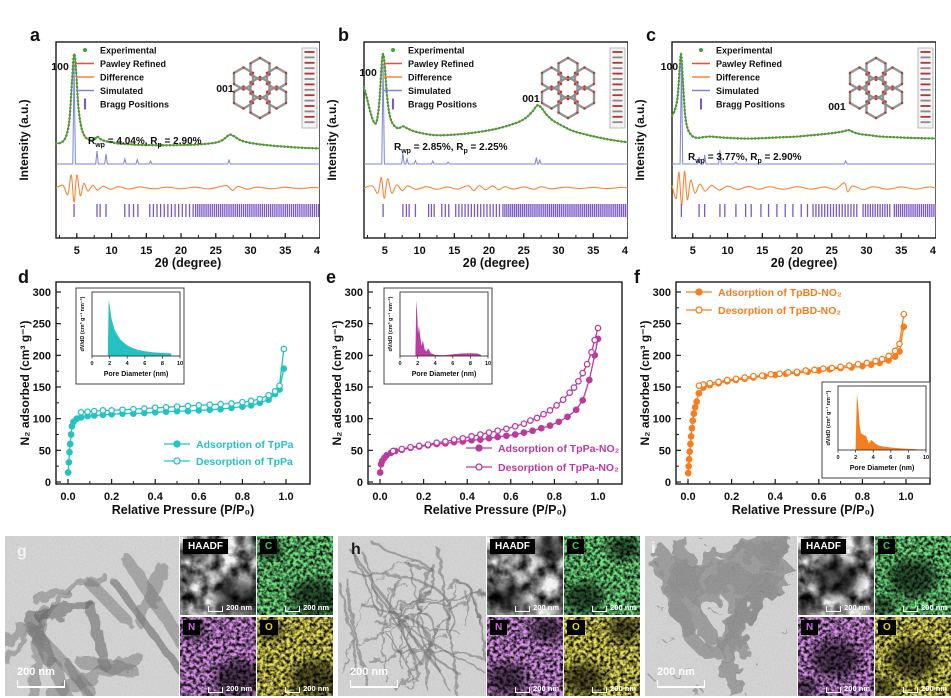  Describe the element at coordinates (576, 546) in the screenshot. I see `map-label-c: C` at that location.